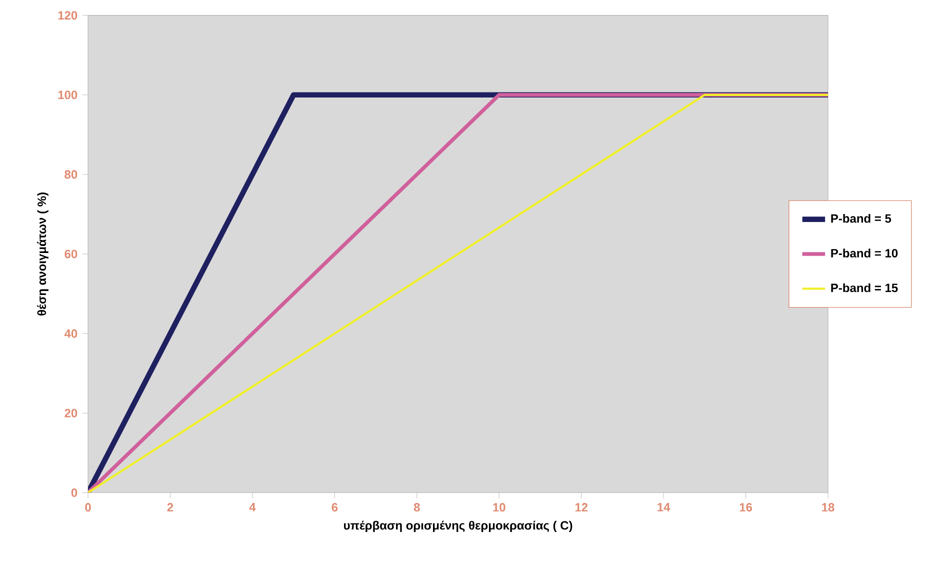  I want to click on x-tick-label: 10, so click(499, 507).